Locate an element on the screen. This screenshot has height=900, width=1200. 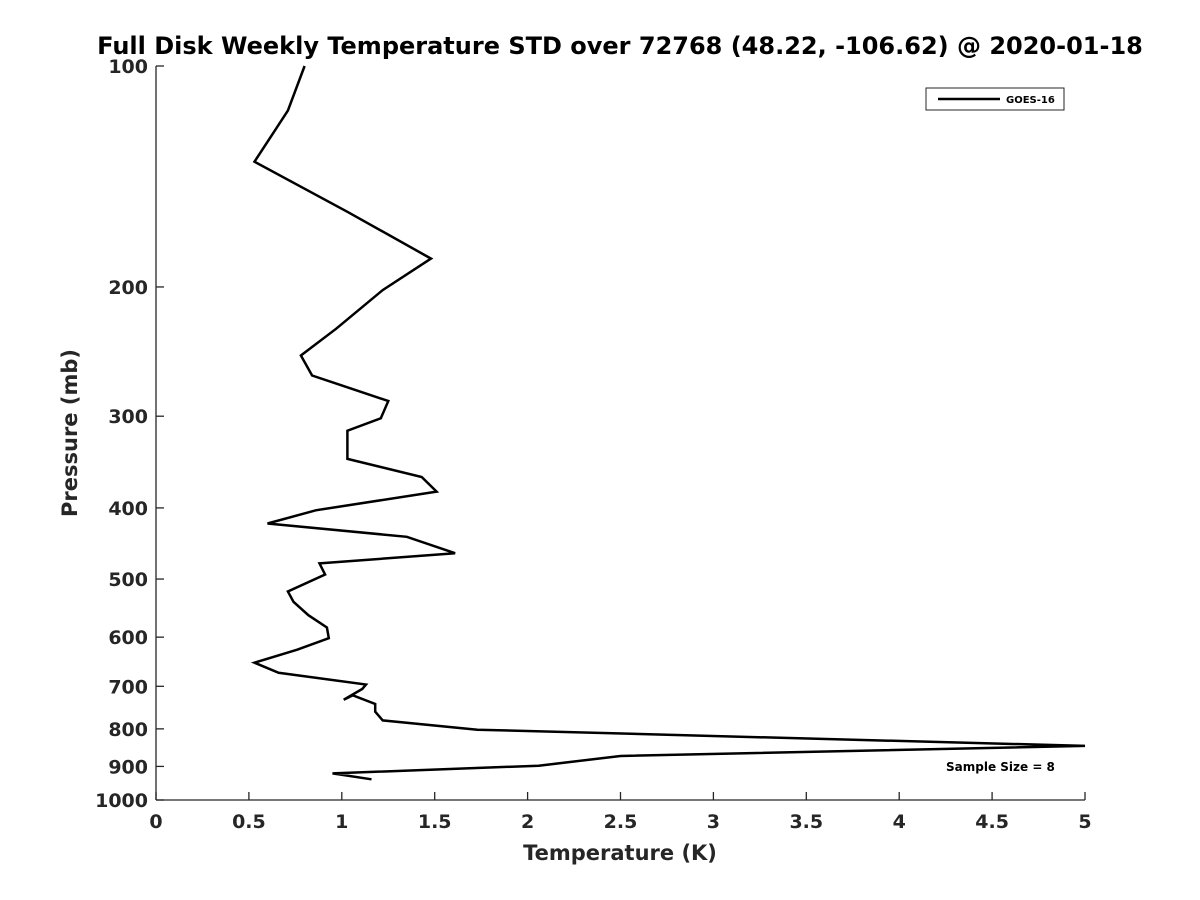
x-tick-label: 4.5 is located at coordinates (992, 822).